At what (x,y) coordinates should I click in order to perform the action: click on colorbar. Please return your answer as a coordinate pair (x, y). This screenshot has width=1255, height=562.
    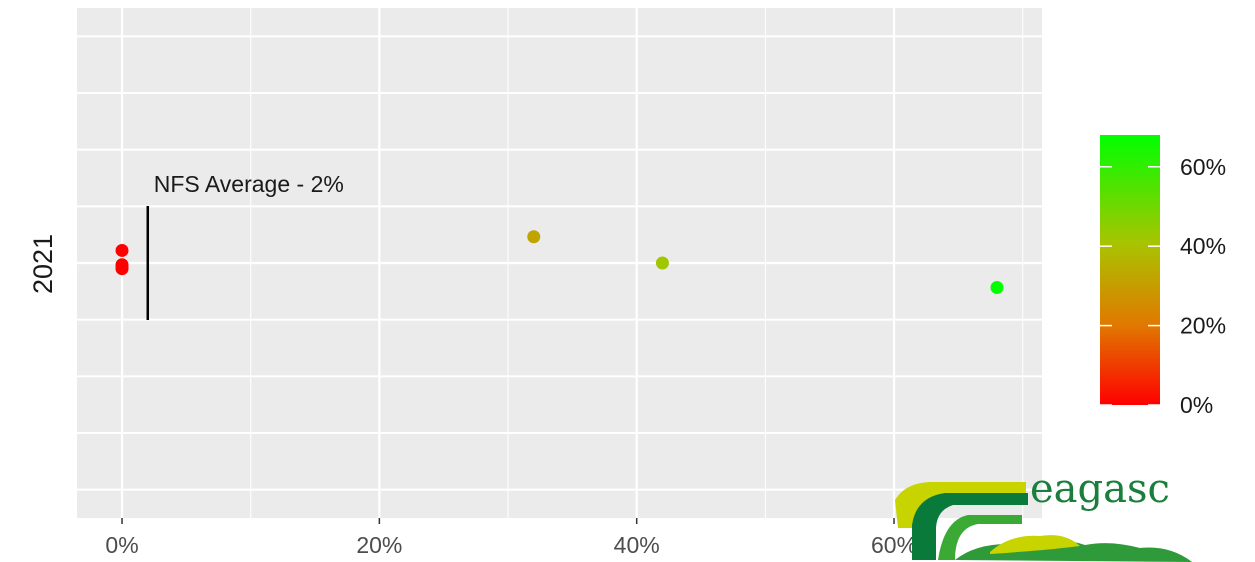
    Looking at the image, I should click on (1130, 270).